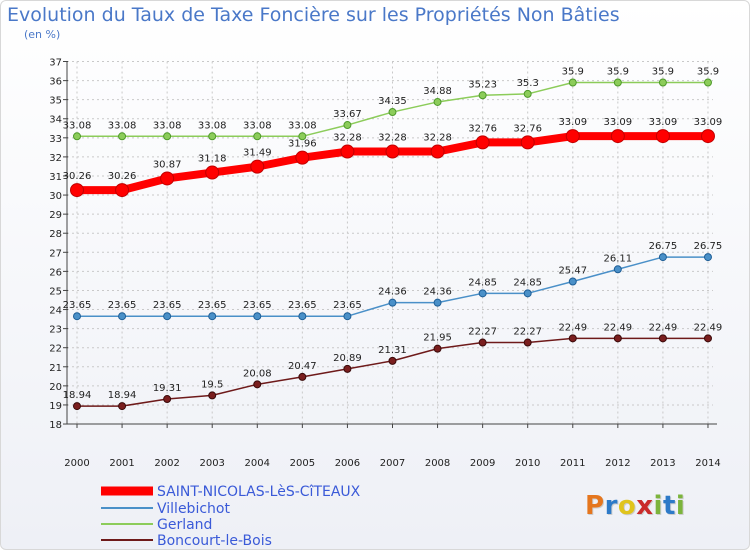  What do you see at coordinates (167, 164) in the screenshot?
I see `data-label-saint_nicolas: 30.87` at bounding box center [167, 164].